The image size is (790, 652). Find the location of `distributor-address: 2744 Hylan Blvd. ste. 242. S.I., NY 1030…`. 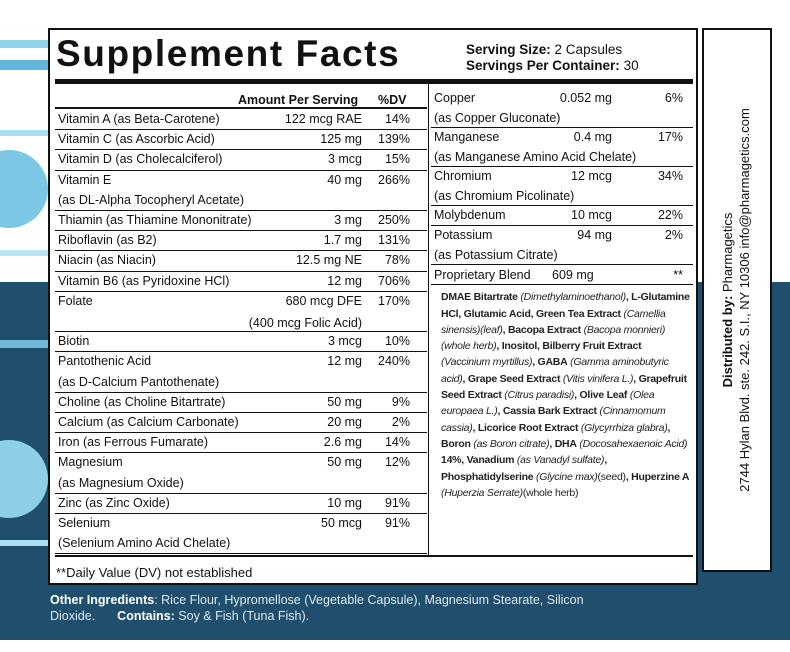

distributor-address: 2744 Hylan Blvd. ste. 242. S.I., NY 1030… is located at coordinates (744, 300).